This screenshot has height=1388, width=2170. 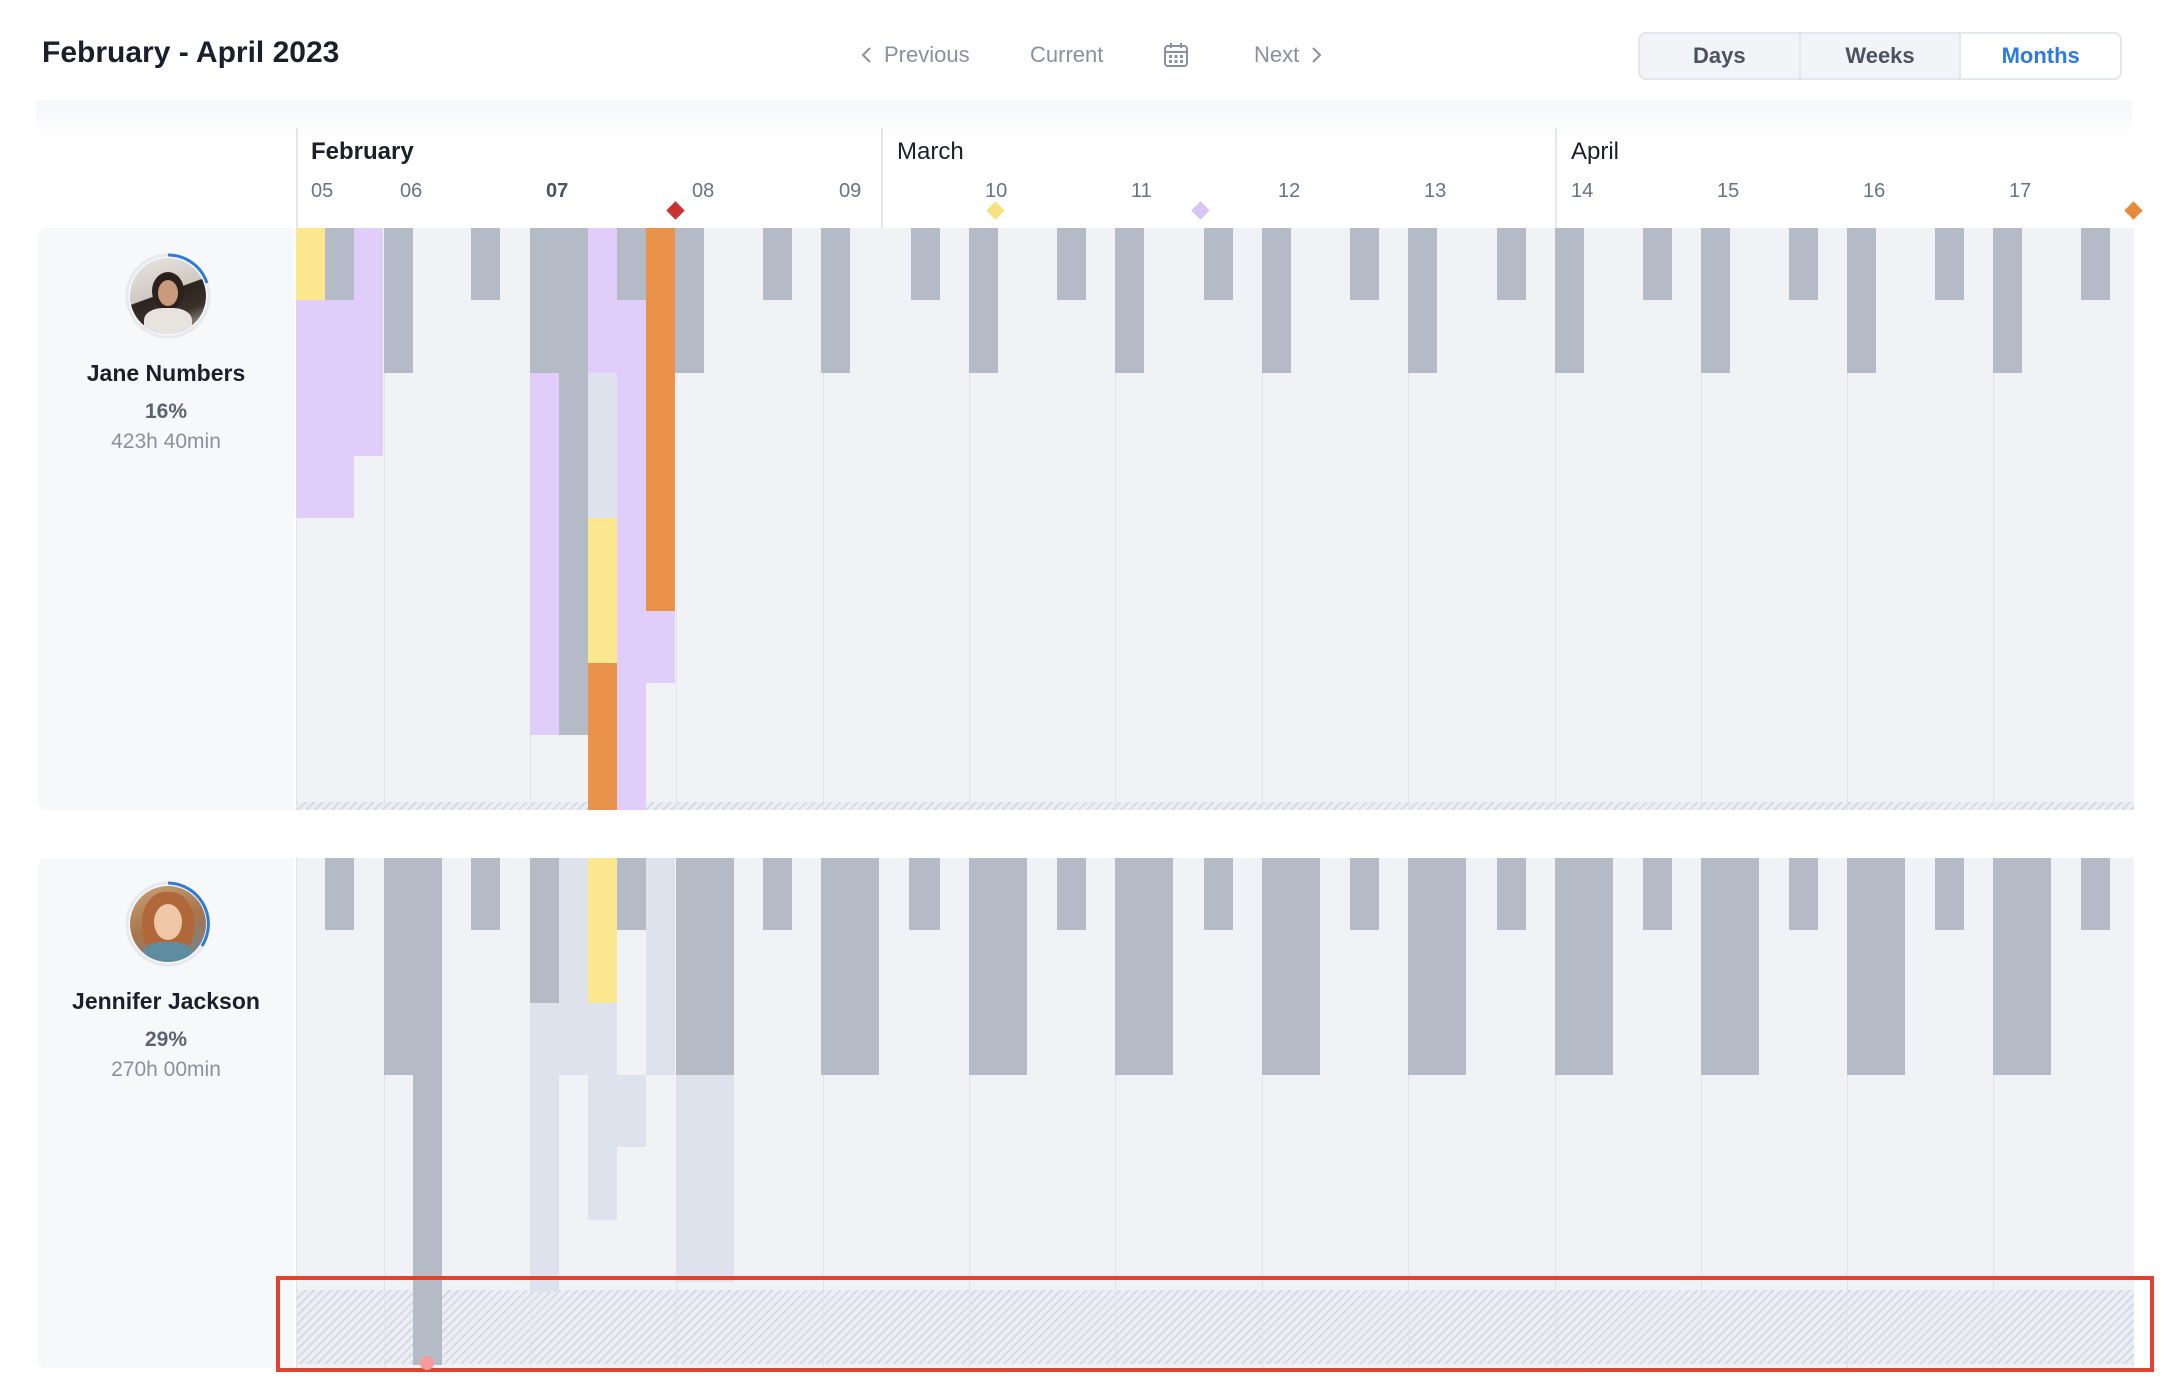 I want to click on timeline-header-background, so click(x=1084, y=121).